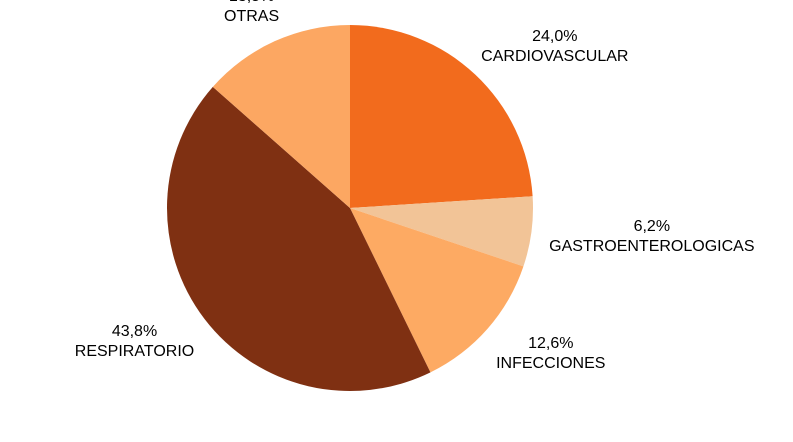 The width and height of the screenshot is (793, 442). What do you see at coordinates (550, 363) in the screenshot?
I see `category-label: INFECCIONES` at bounding box center [550, 363].